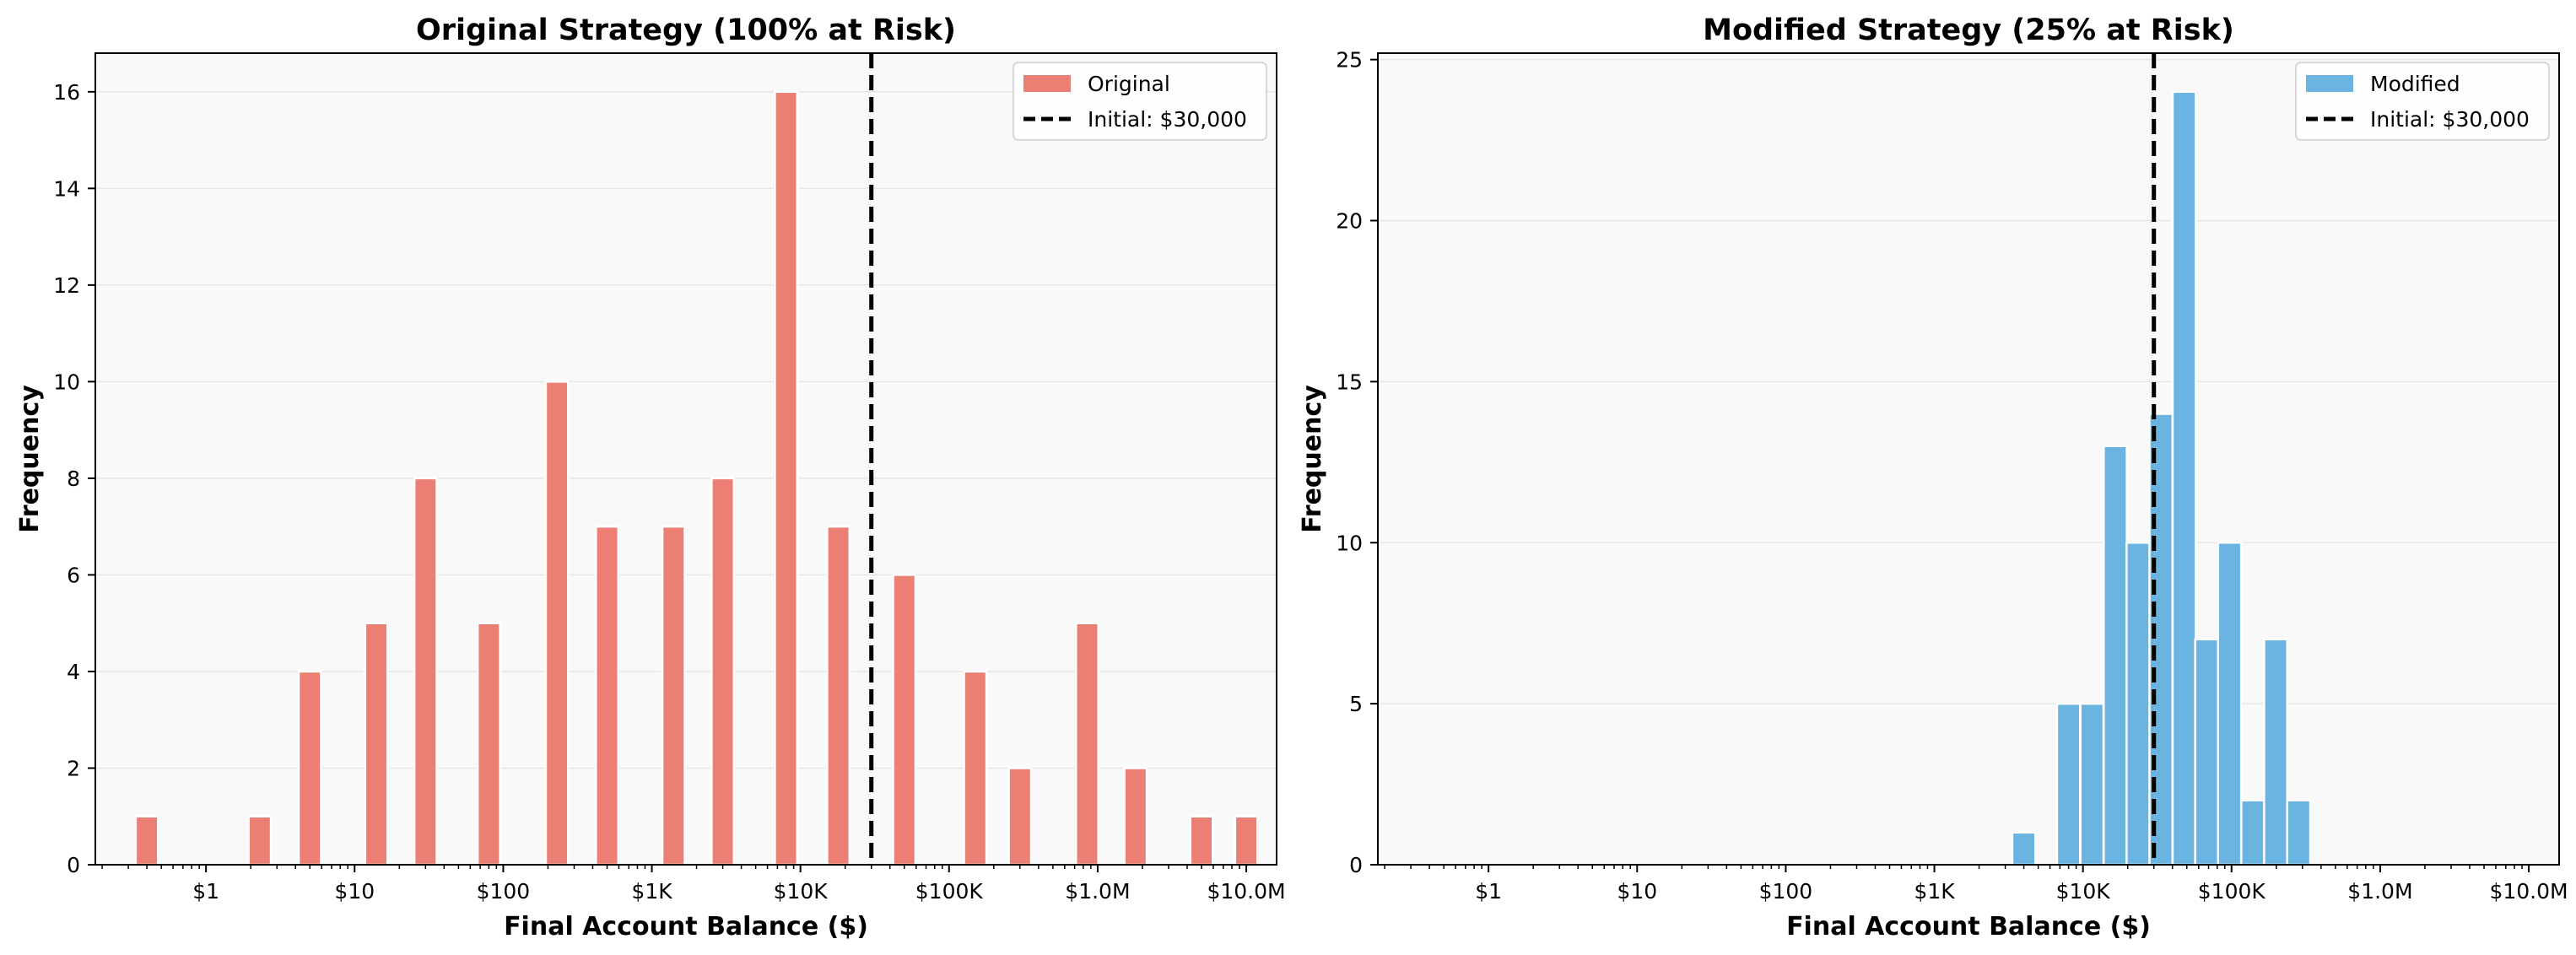  I want to click on y-tick-label: 4, so click(73, 672).